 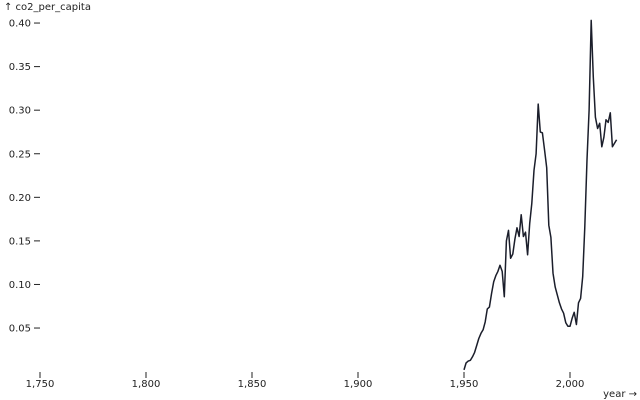 I want to click on x-tick-label: 1,800, so click(x=146, y=384).